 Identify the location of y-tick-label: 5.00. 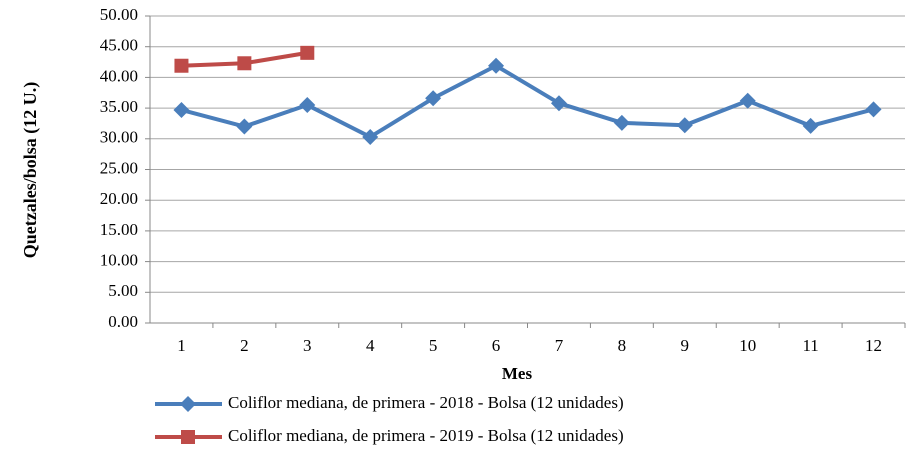
(123, 290).